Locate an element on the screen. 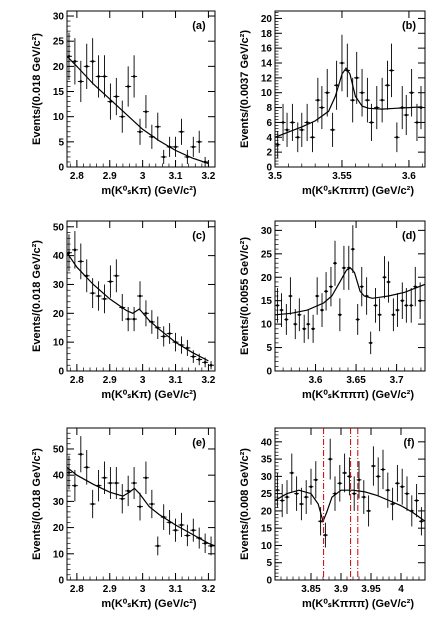 The width and height of the screenshot is (441, 619). y-tick-label: 35 is located at coordinates (267, 460).